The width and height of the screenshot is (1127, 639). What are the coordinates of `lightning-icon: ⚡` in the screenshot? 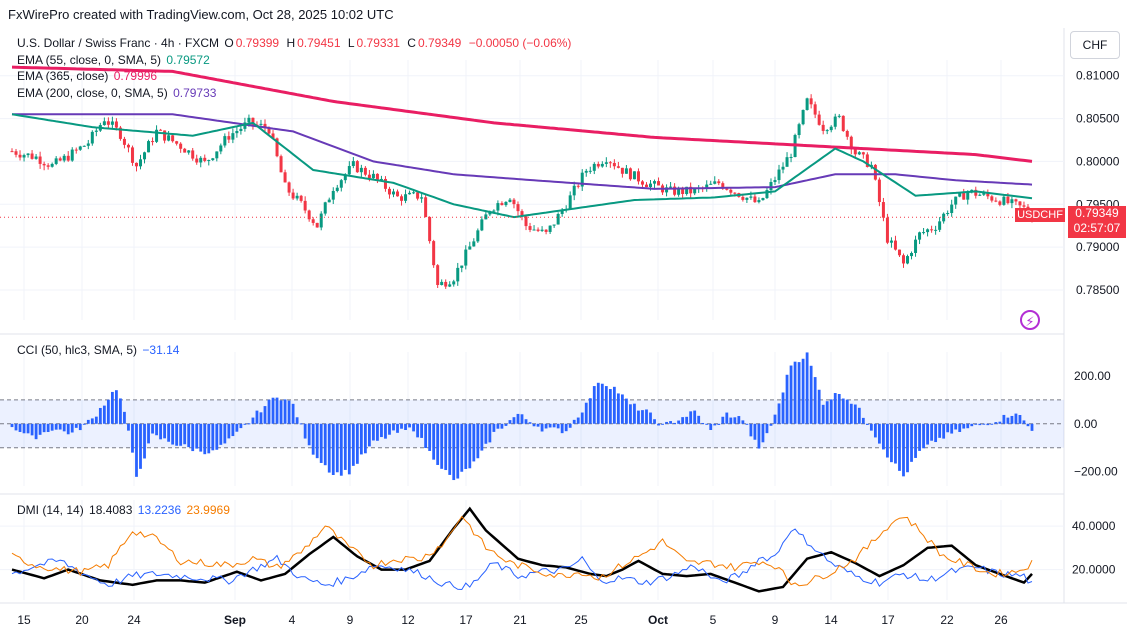 It's located at (1030, 320).